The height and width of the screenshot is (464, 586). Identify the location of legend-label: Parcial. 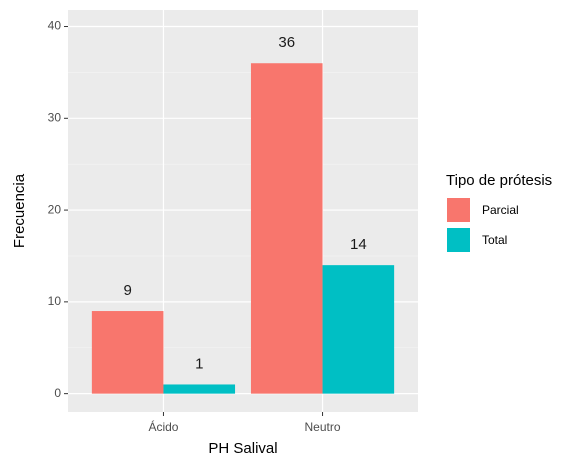
(500, 210).